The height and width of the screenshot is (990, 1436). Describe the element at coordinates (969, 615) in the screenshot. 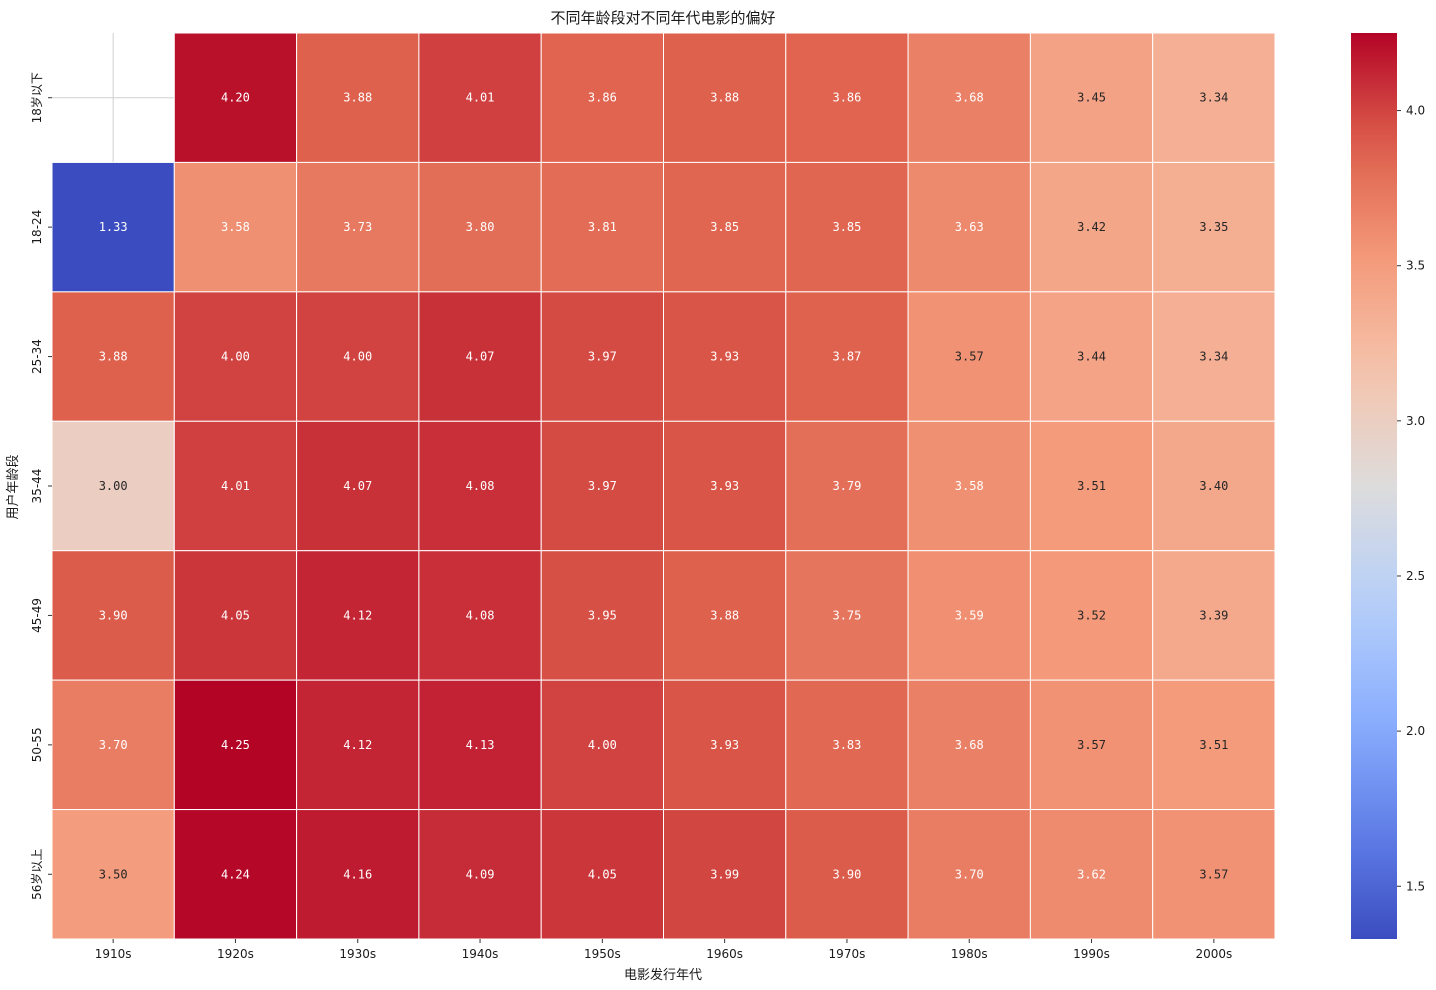

I see `cell-value-label: 3.59` at that location.